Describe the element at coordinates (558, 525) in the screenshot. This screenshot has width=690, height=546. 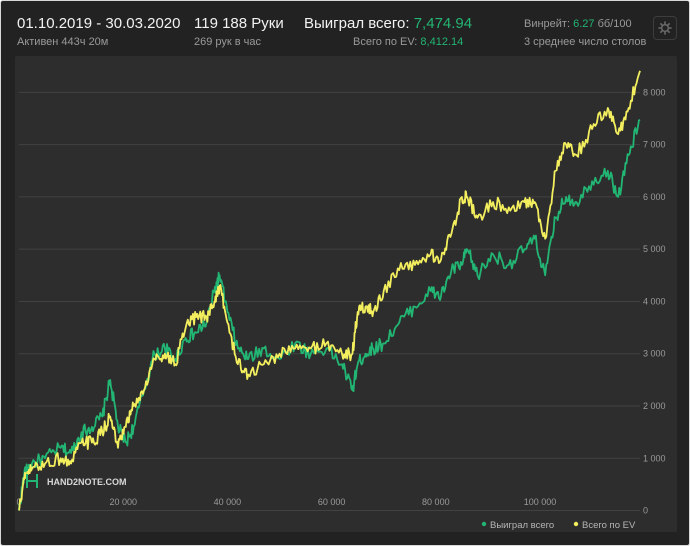
I see `legend: Выиграл всего Всего по EV` at that location.